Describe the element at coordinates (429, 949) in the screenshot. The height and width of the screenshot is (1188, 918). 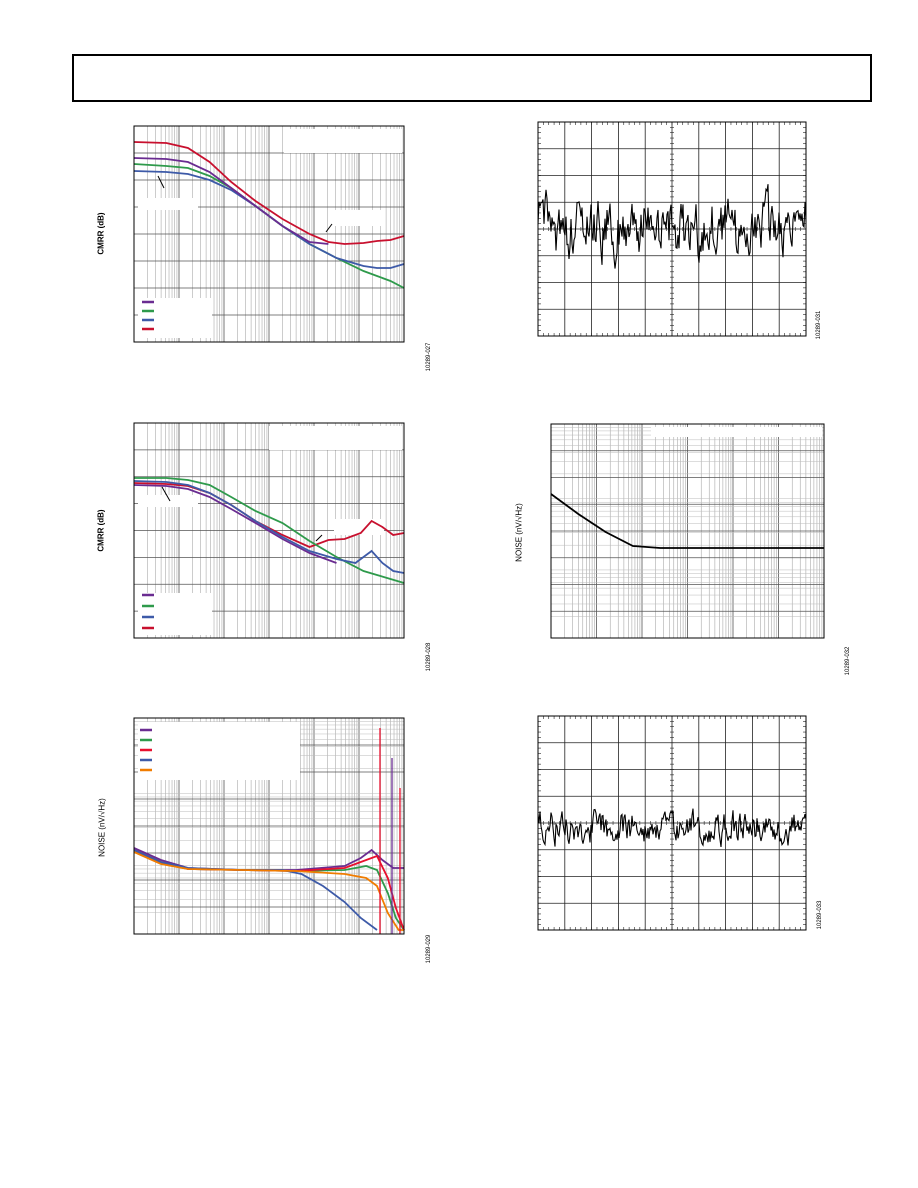
I see `figure-id: 10289-029` at that location.